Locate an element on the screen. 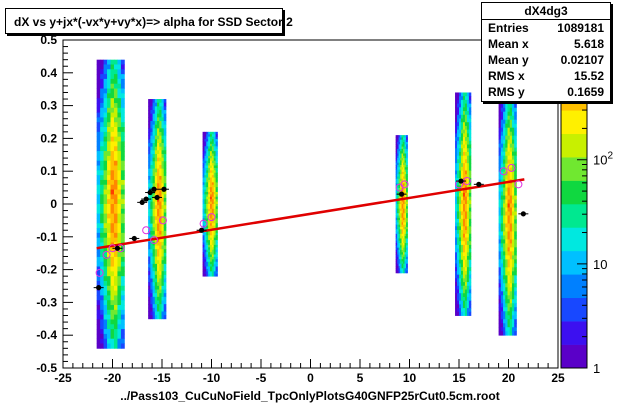 The height and width of the screenshot is (408, 620). z-tick-label: 102 is located at coordinates (603, 159).